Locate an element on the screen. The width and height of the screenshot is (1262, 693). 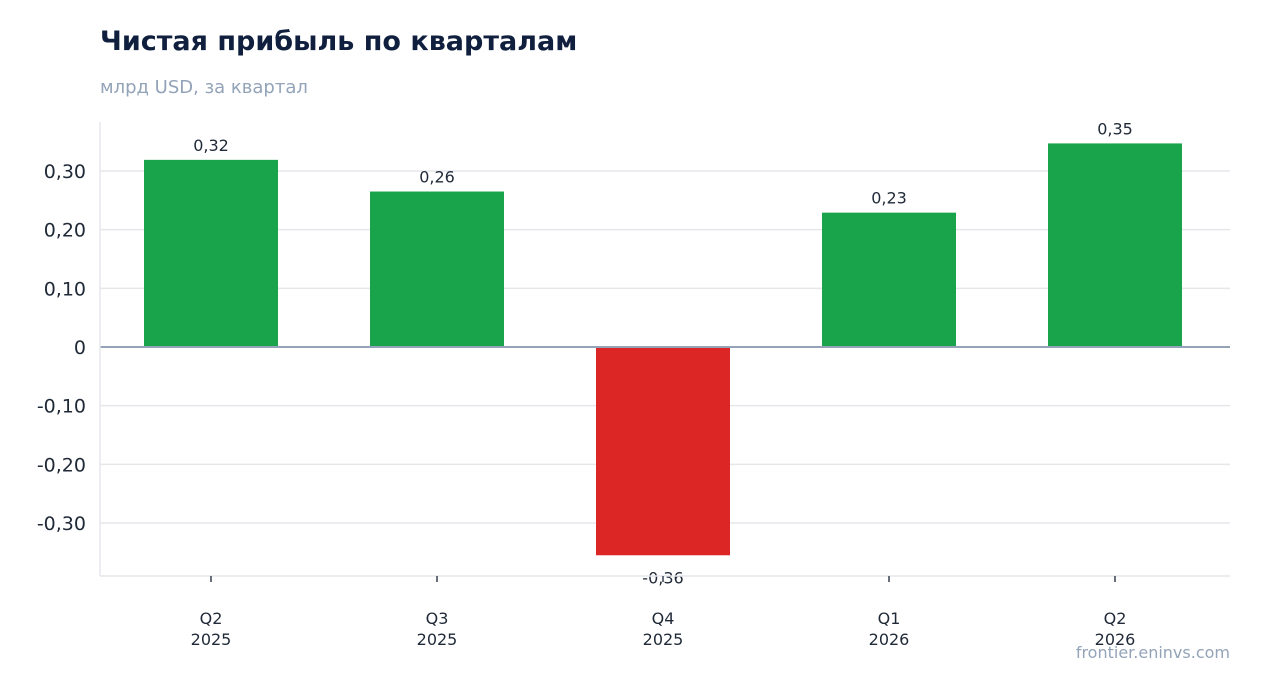
data-label: 0,23 is located at coordinates (889, 198).